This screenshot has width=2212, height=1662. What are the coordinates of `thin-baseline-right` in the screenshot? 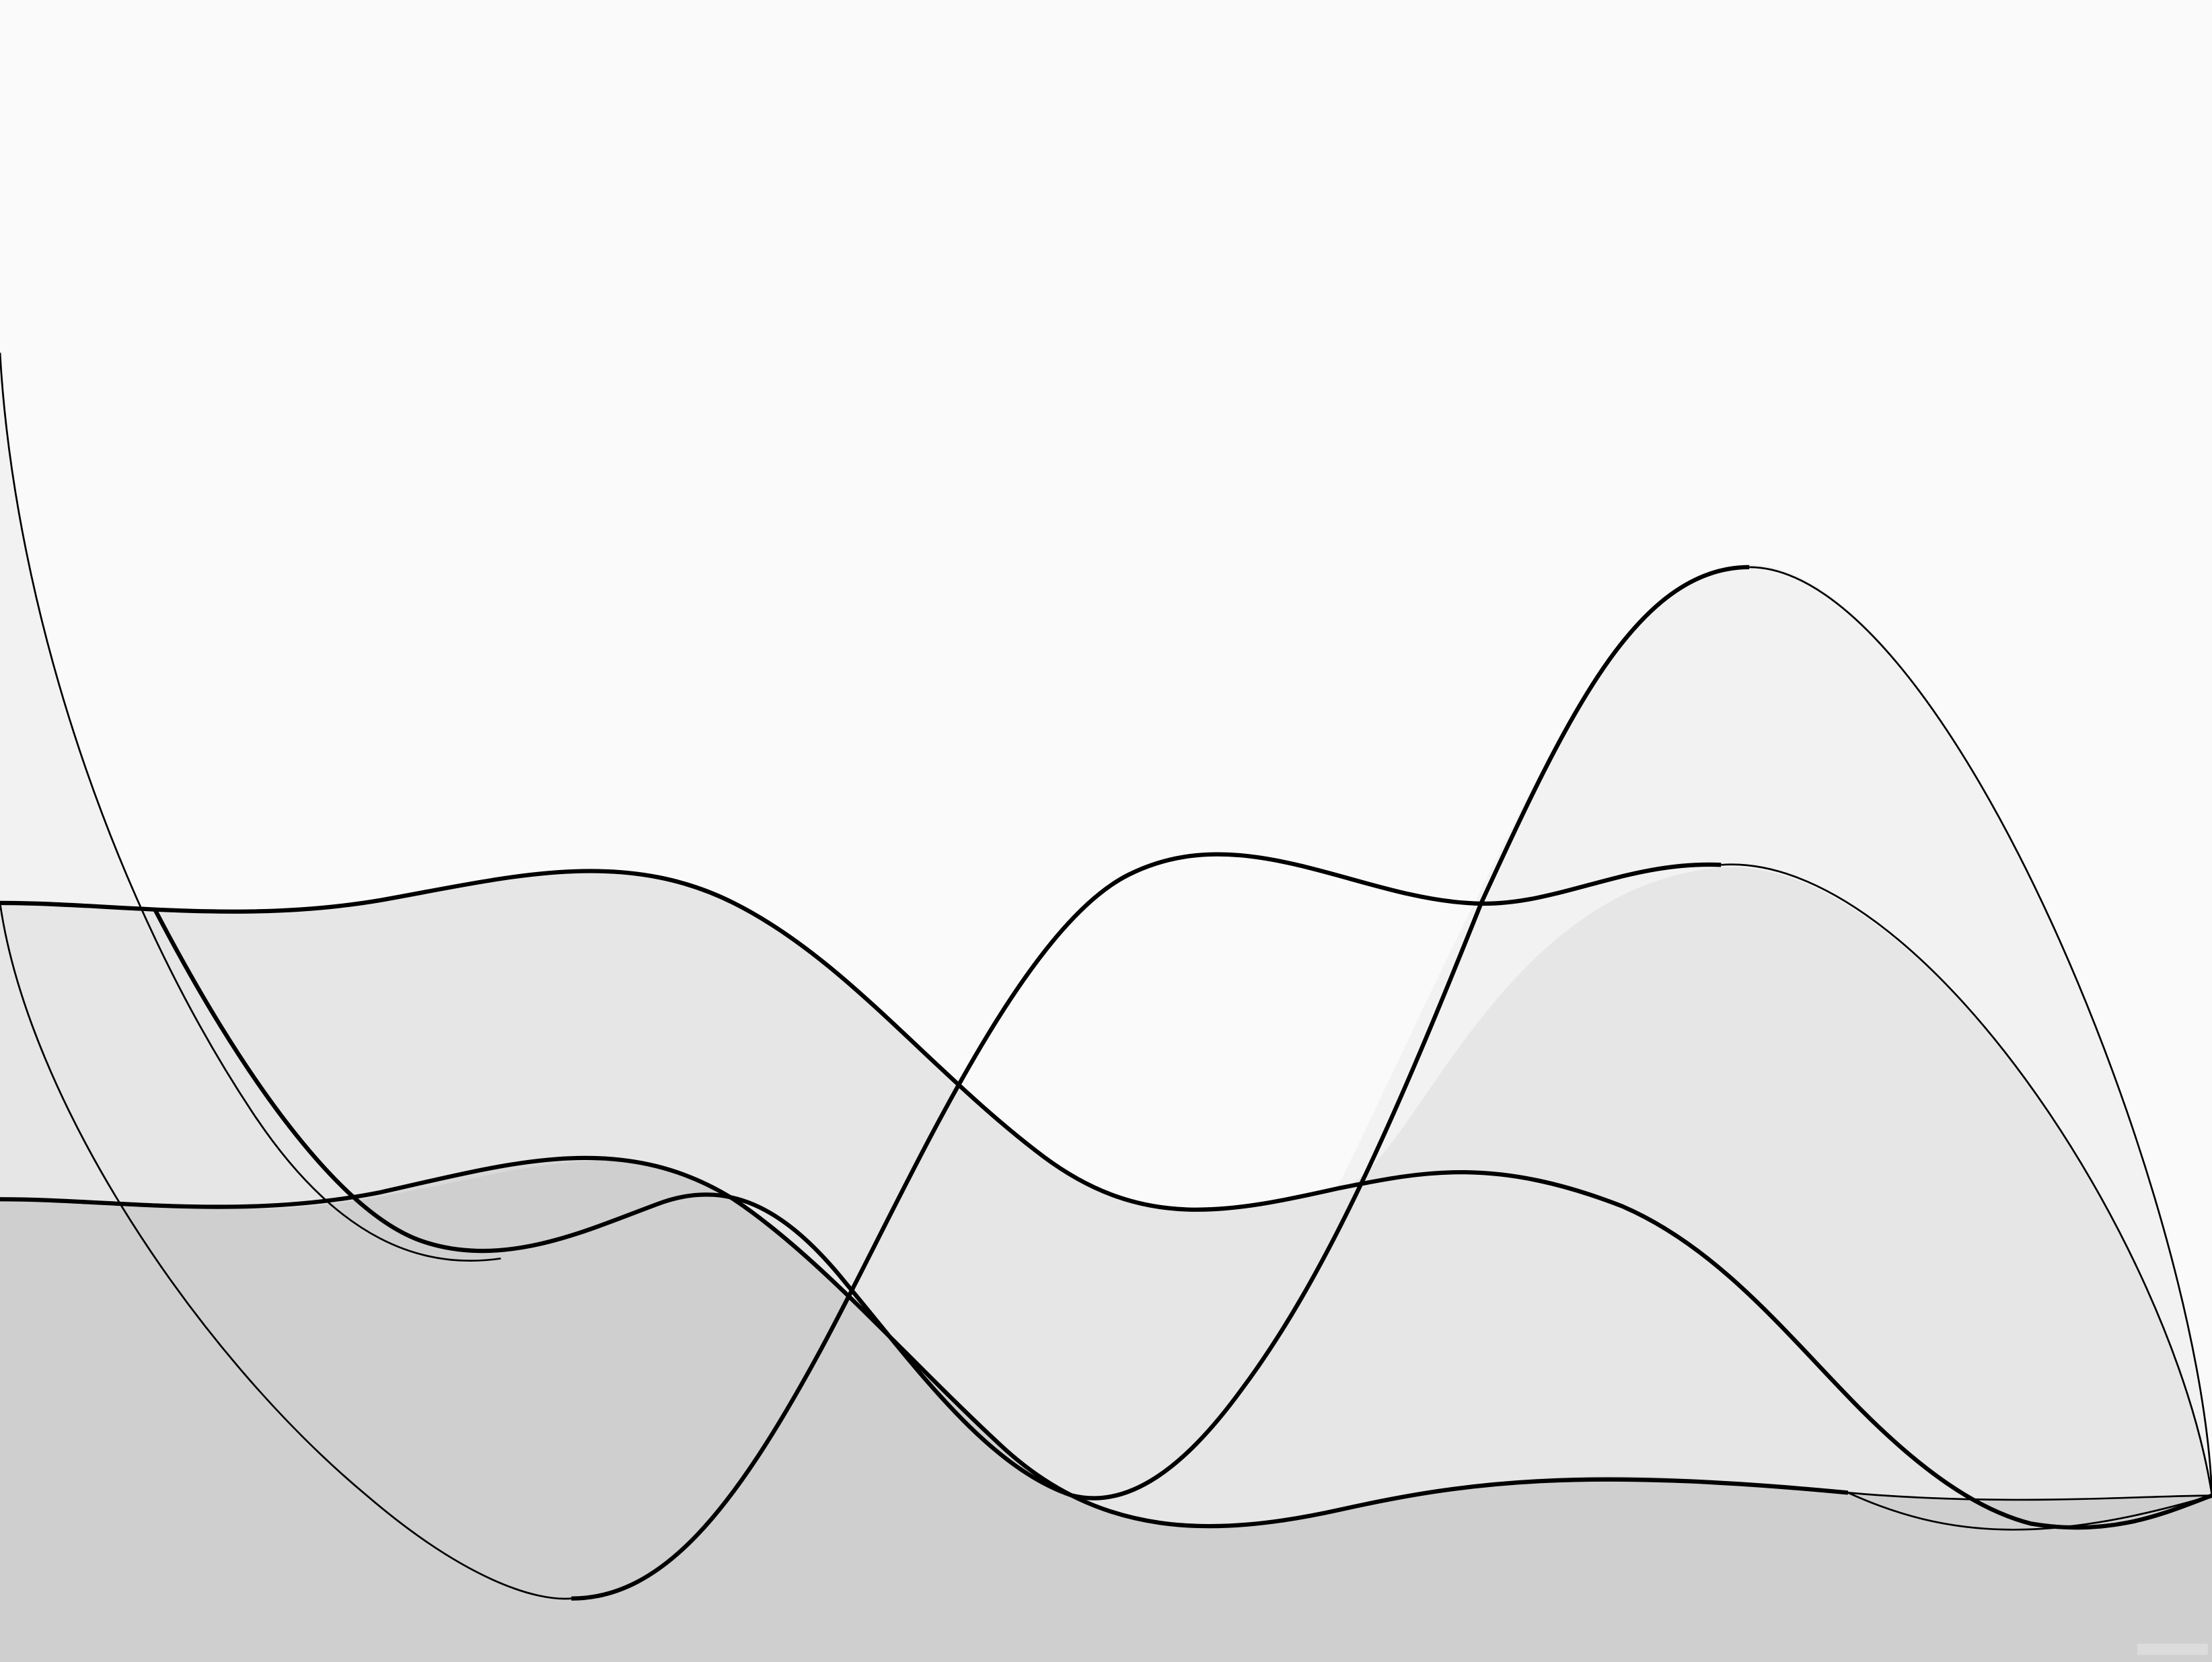 It's located at (2029, 1496).